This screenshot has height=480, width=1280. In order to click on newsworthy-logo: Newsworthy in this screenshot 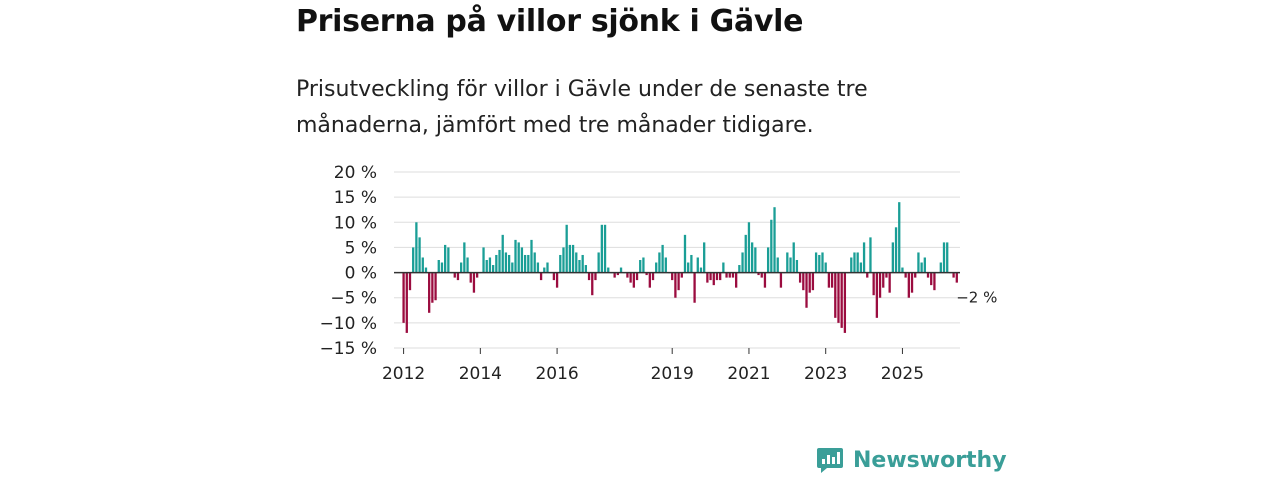, I will do `click(911, 460)`.